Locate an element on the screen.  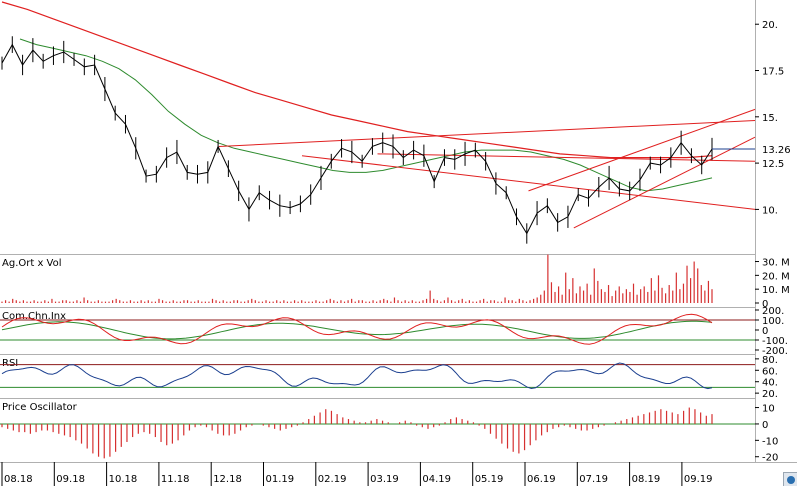
volume-panel-title: Ag.Ort x Vol is located at coordinates (32, 263).